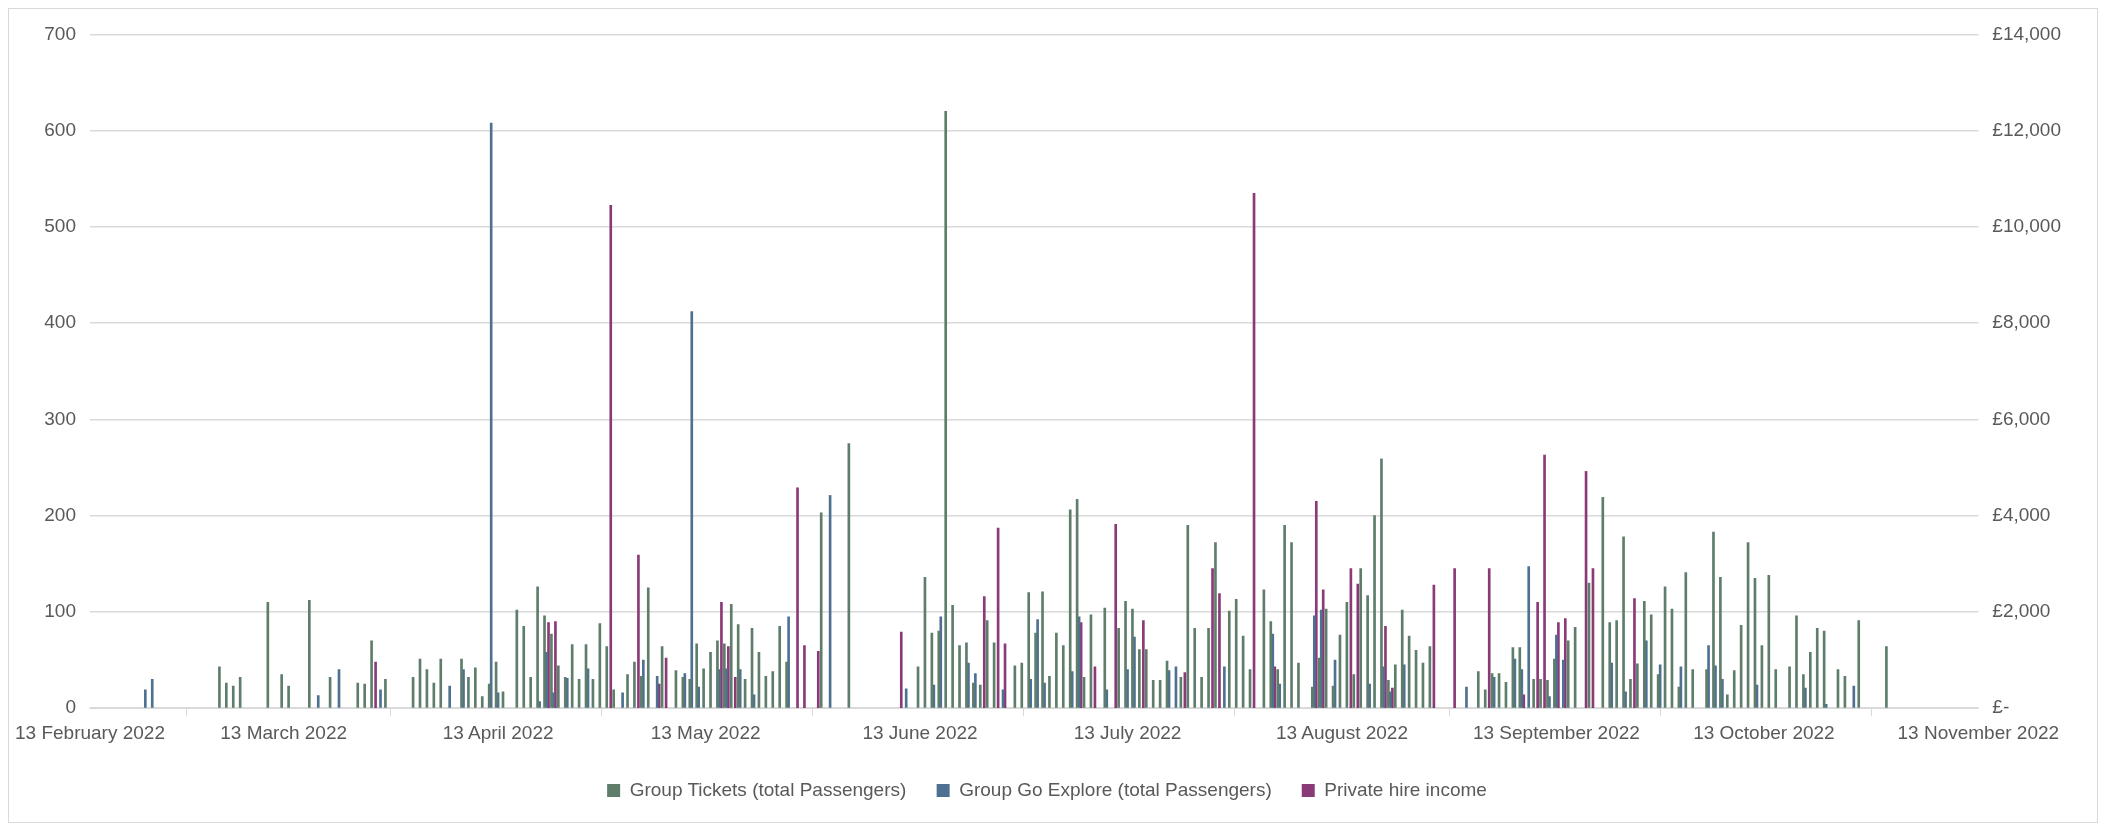  Describe the element at coordinates (705, 732) in the screenshot. I see `x-tick-label: 13 May 2022` at that location.